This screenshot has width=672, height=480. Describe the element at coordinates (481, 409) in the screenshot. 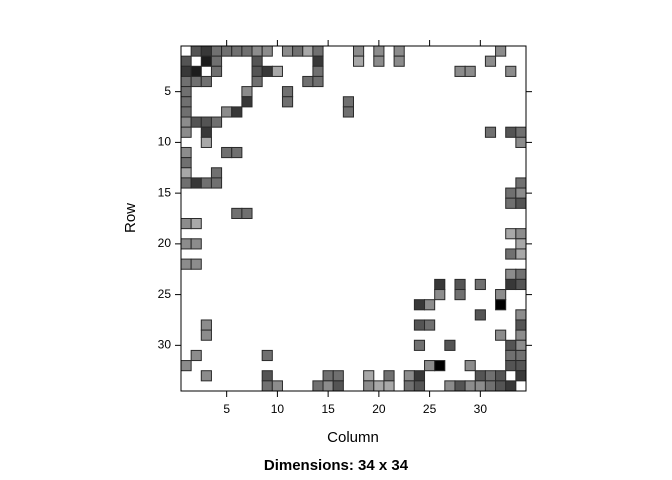

I see `x-tick-label: 30` at that location.